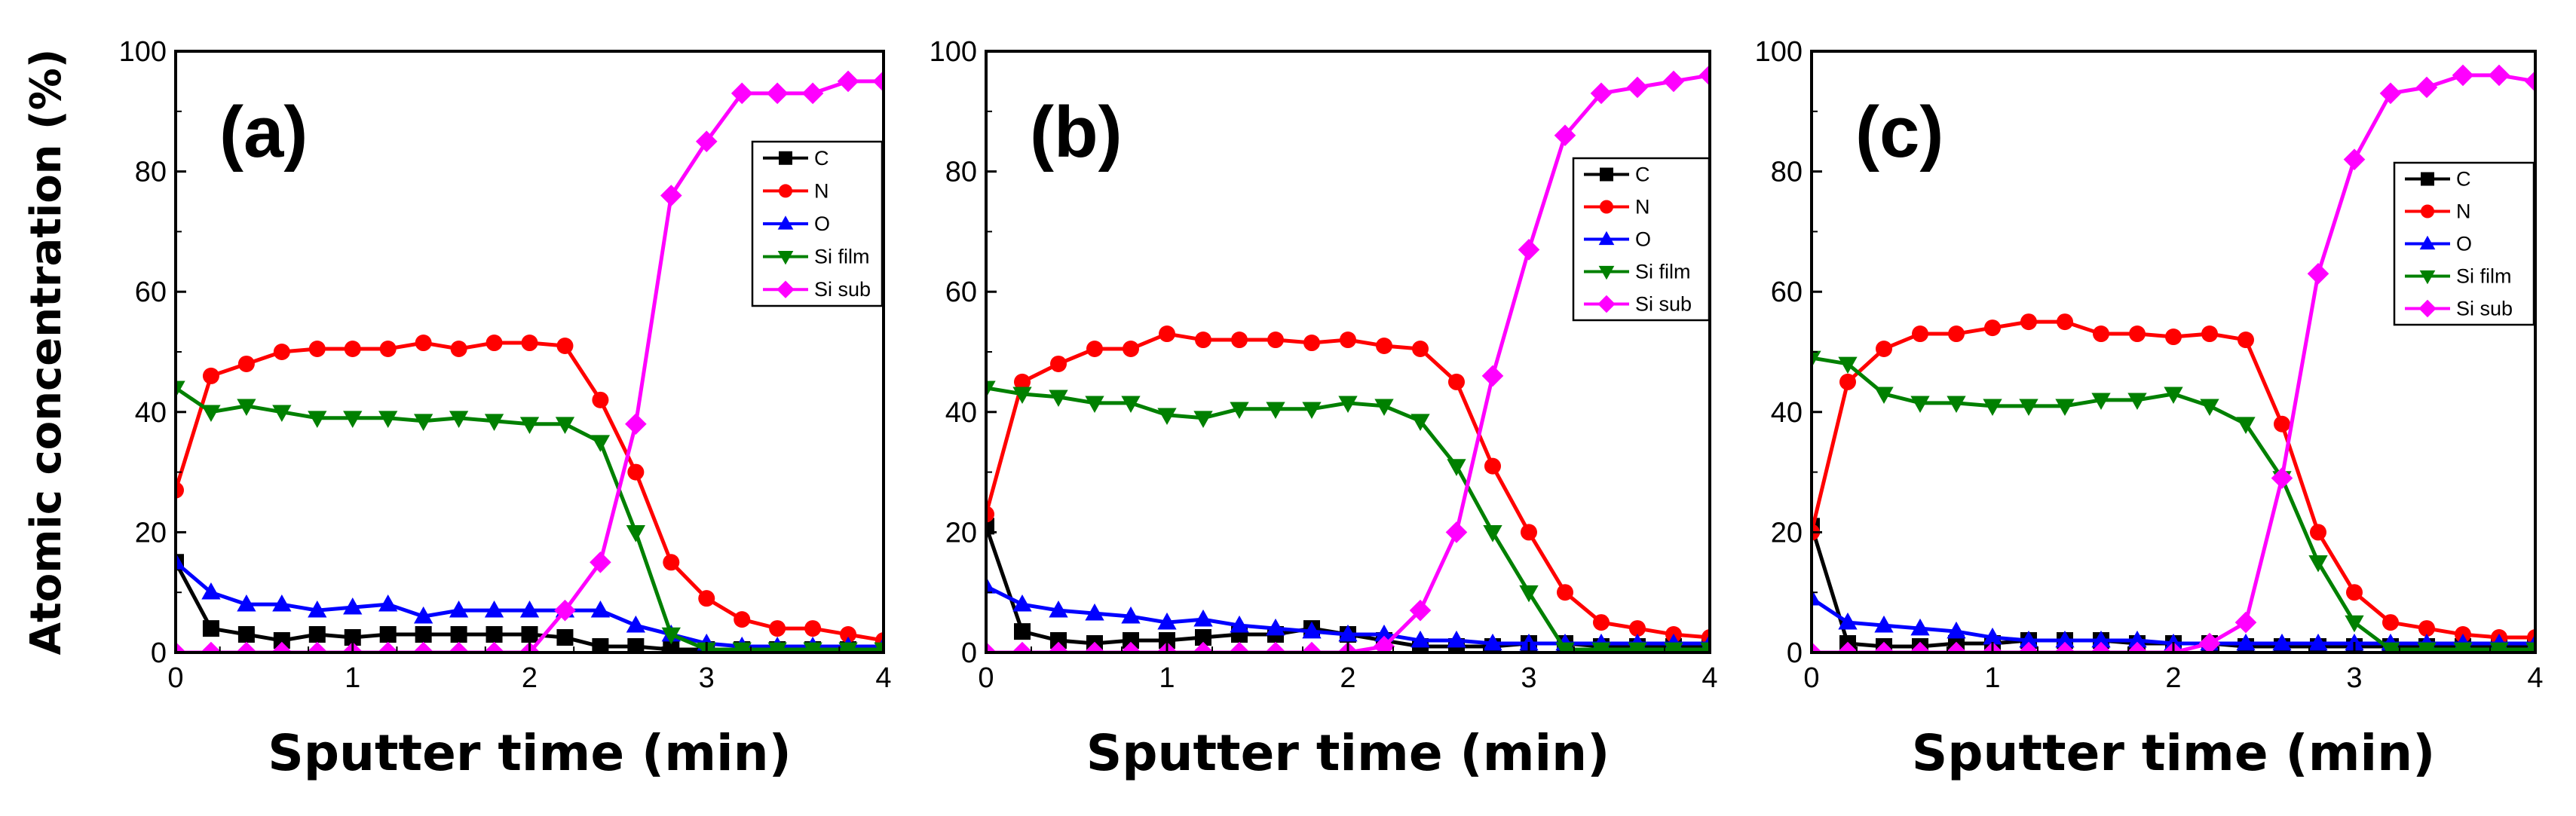 This screenshot has height=816, width=2576. Describe the element at coordinates (263, 132) in the screenshot. I see `panel-label: (a)` at that location.